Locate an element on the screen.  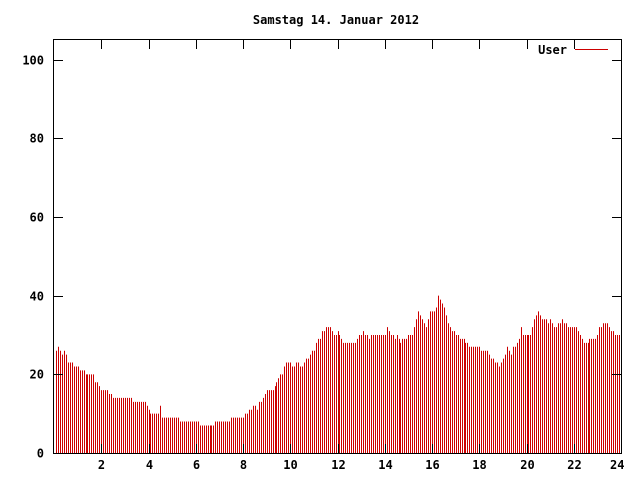
chart-title: Samstag 14. Januar 2012 is located at coordinates (336, 20).